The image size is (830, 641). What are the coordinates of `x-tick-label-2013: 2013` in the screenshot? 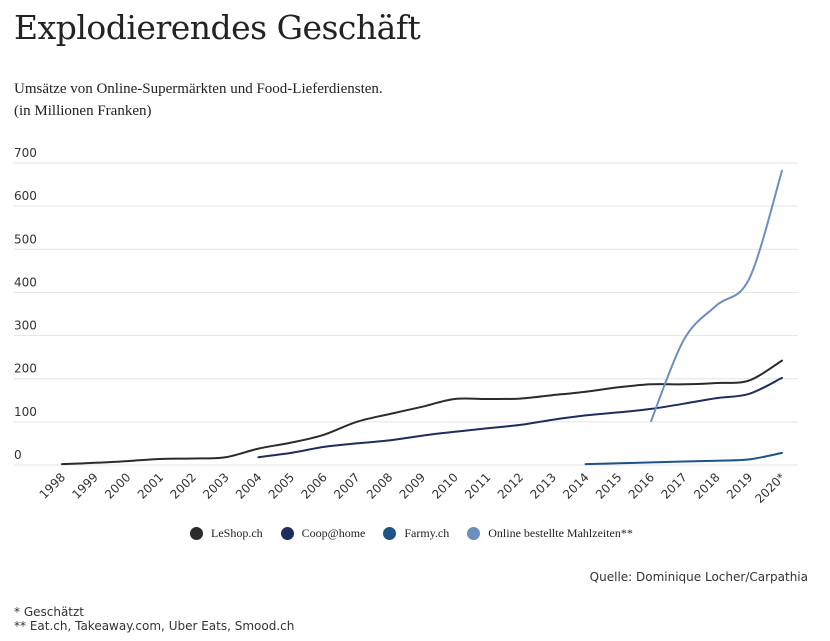 It's located at (543, 485).